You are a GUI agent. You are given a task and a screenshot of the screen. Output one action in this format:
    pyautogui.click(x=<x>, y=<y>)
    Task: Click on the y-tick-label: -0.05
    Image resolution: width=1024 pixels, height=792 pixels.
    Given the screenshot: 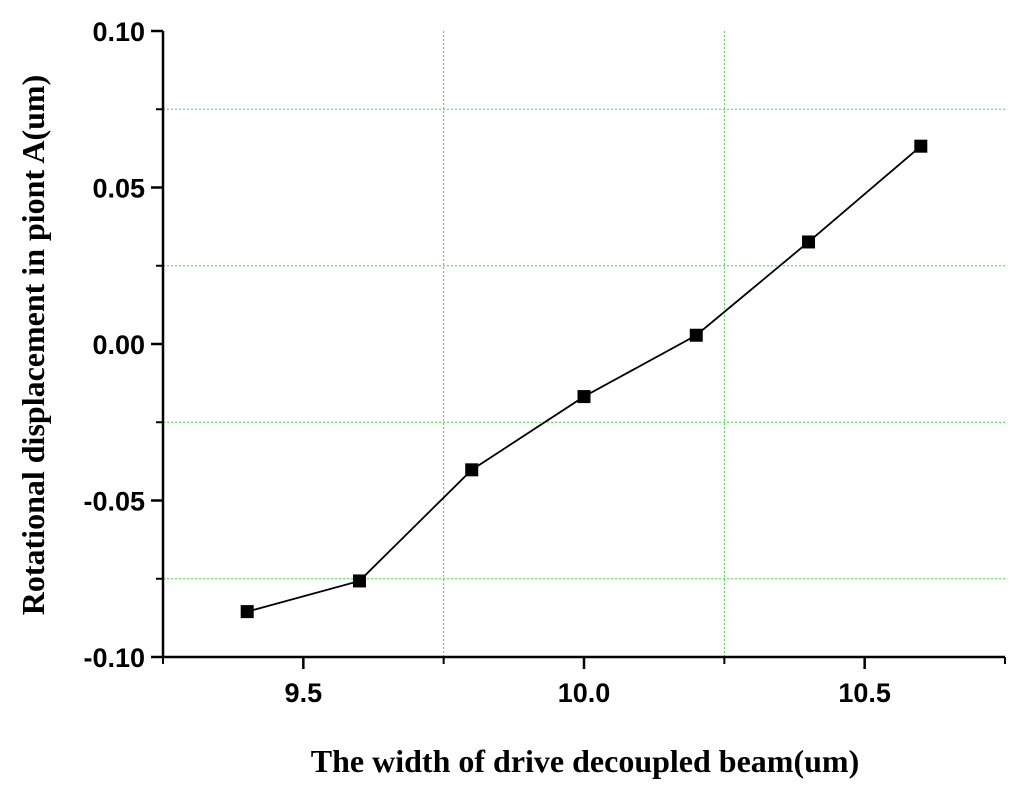 What is the action you would take?
    pyautogui.click(x=114, y=502)
    